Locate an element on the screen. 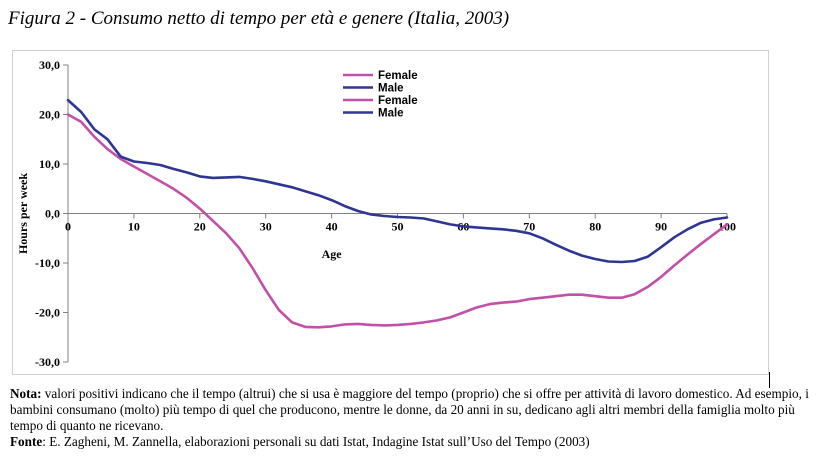 Image resolution: width=830 pixels, height=470 pixels. x-tick-label: 80 is located at coordinates (595, 227).